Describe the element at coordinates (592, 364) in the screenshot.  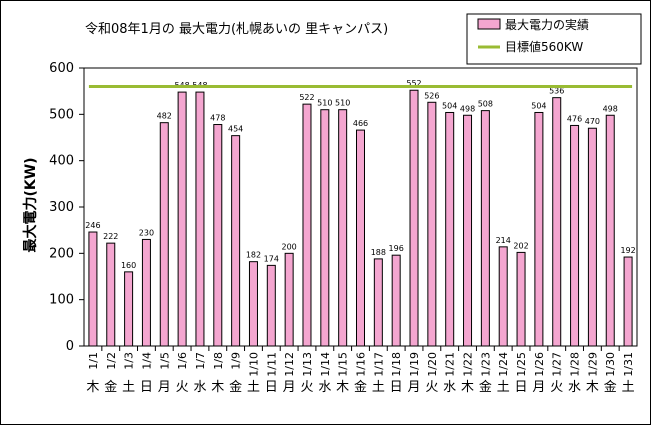
I see `x-tick-label: 1/29` at that location.